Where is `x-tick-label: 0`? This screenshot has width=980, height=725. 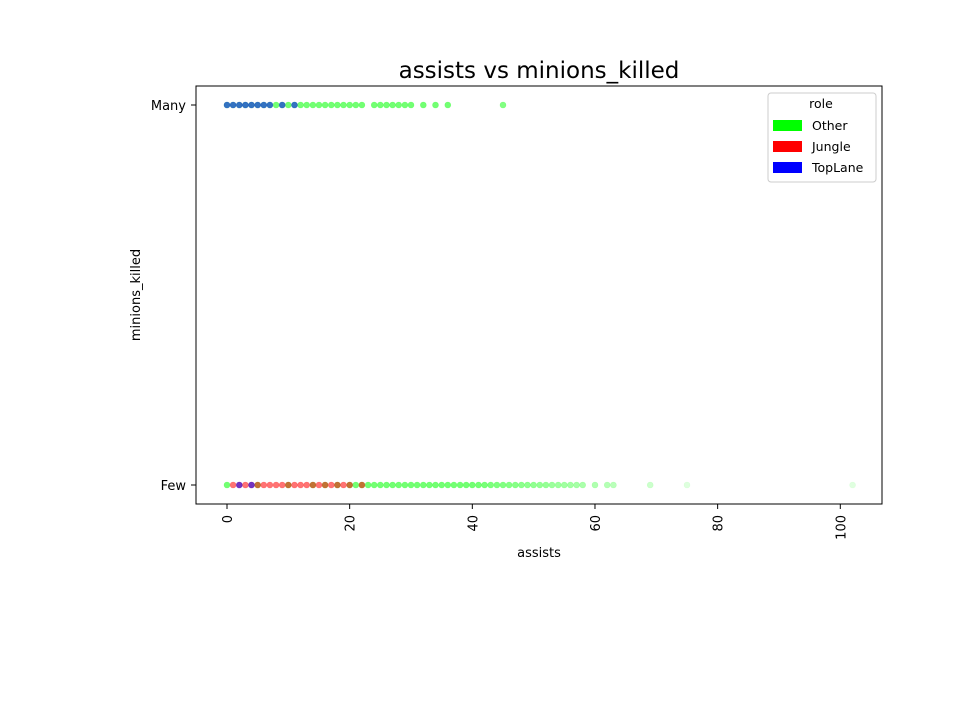
x-tick-label: 0 is located at coordinates (228, 519).